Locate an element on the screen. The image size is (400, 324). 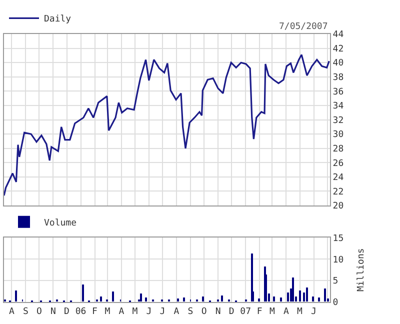
y-tick-label: 26 is located at coordinates (338, 163).